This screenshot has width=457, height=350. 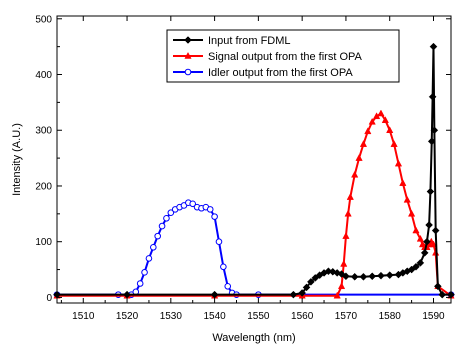 What do you see at coordinates (171, 316) in the screenshot?
I see `x-tick-label: 1530` at bounding box center [171, 316].